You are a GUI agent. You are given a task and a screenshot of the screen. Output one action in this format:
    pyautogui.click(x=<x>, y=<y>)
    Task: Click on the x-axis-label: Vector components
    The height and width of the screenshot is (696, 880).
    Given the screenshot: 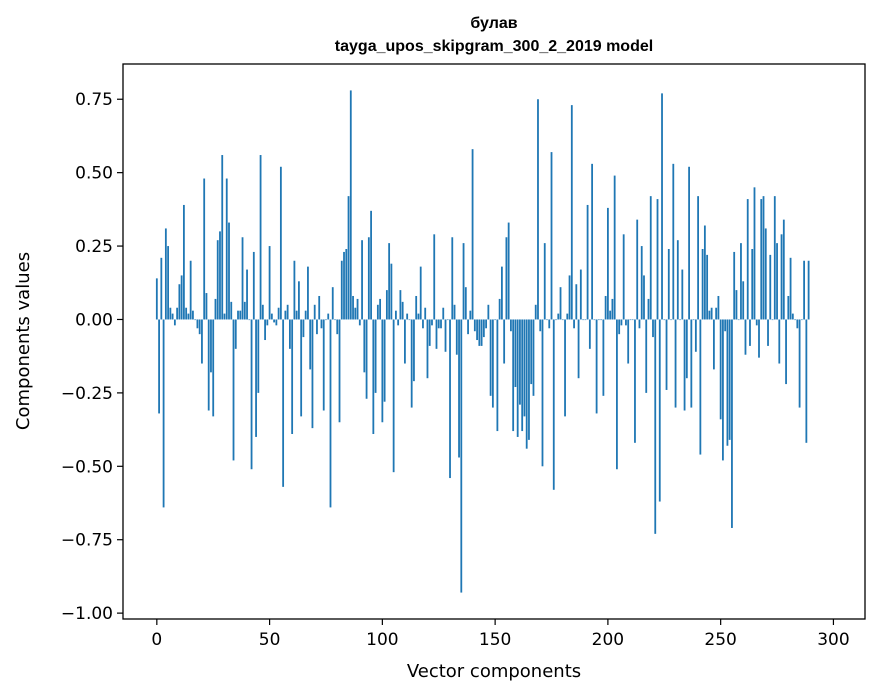 What is the action you would take?
    pyautogui.click(x=494, y=671)
    